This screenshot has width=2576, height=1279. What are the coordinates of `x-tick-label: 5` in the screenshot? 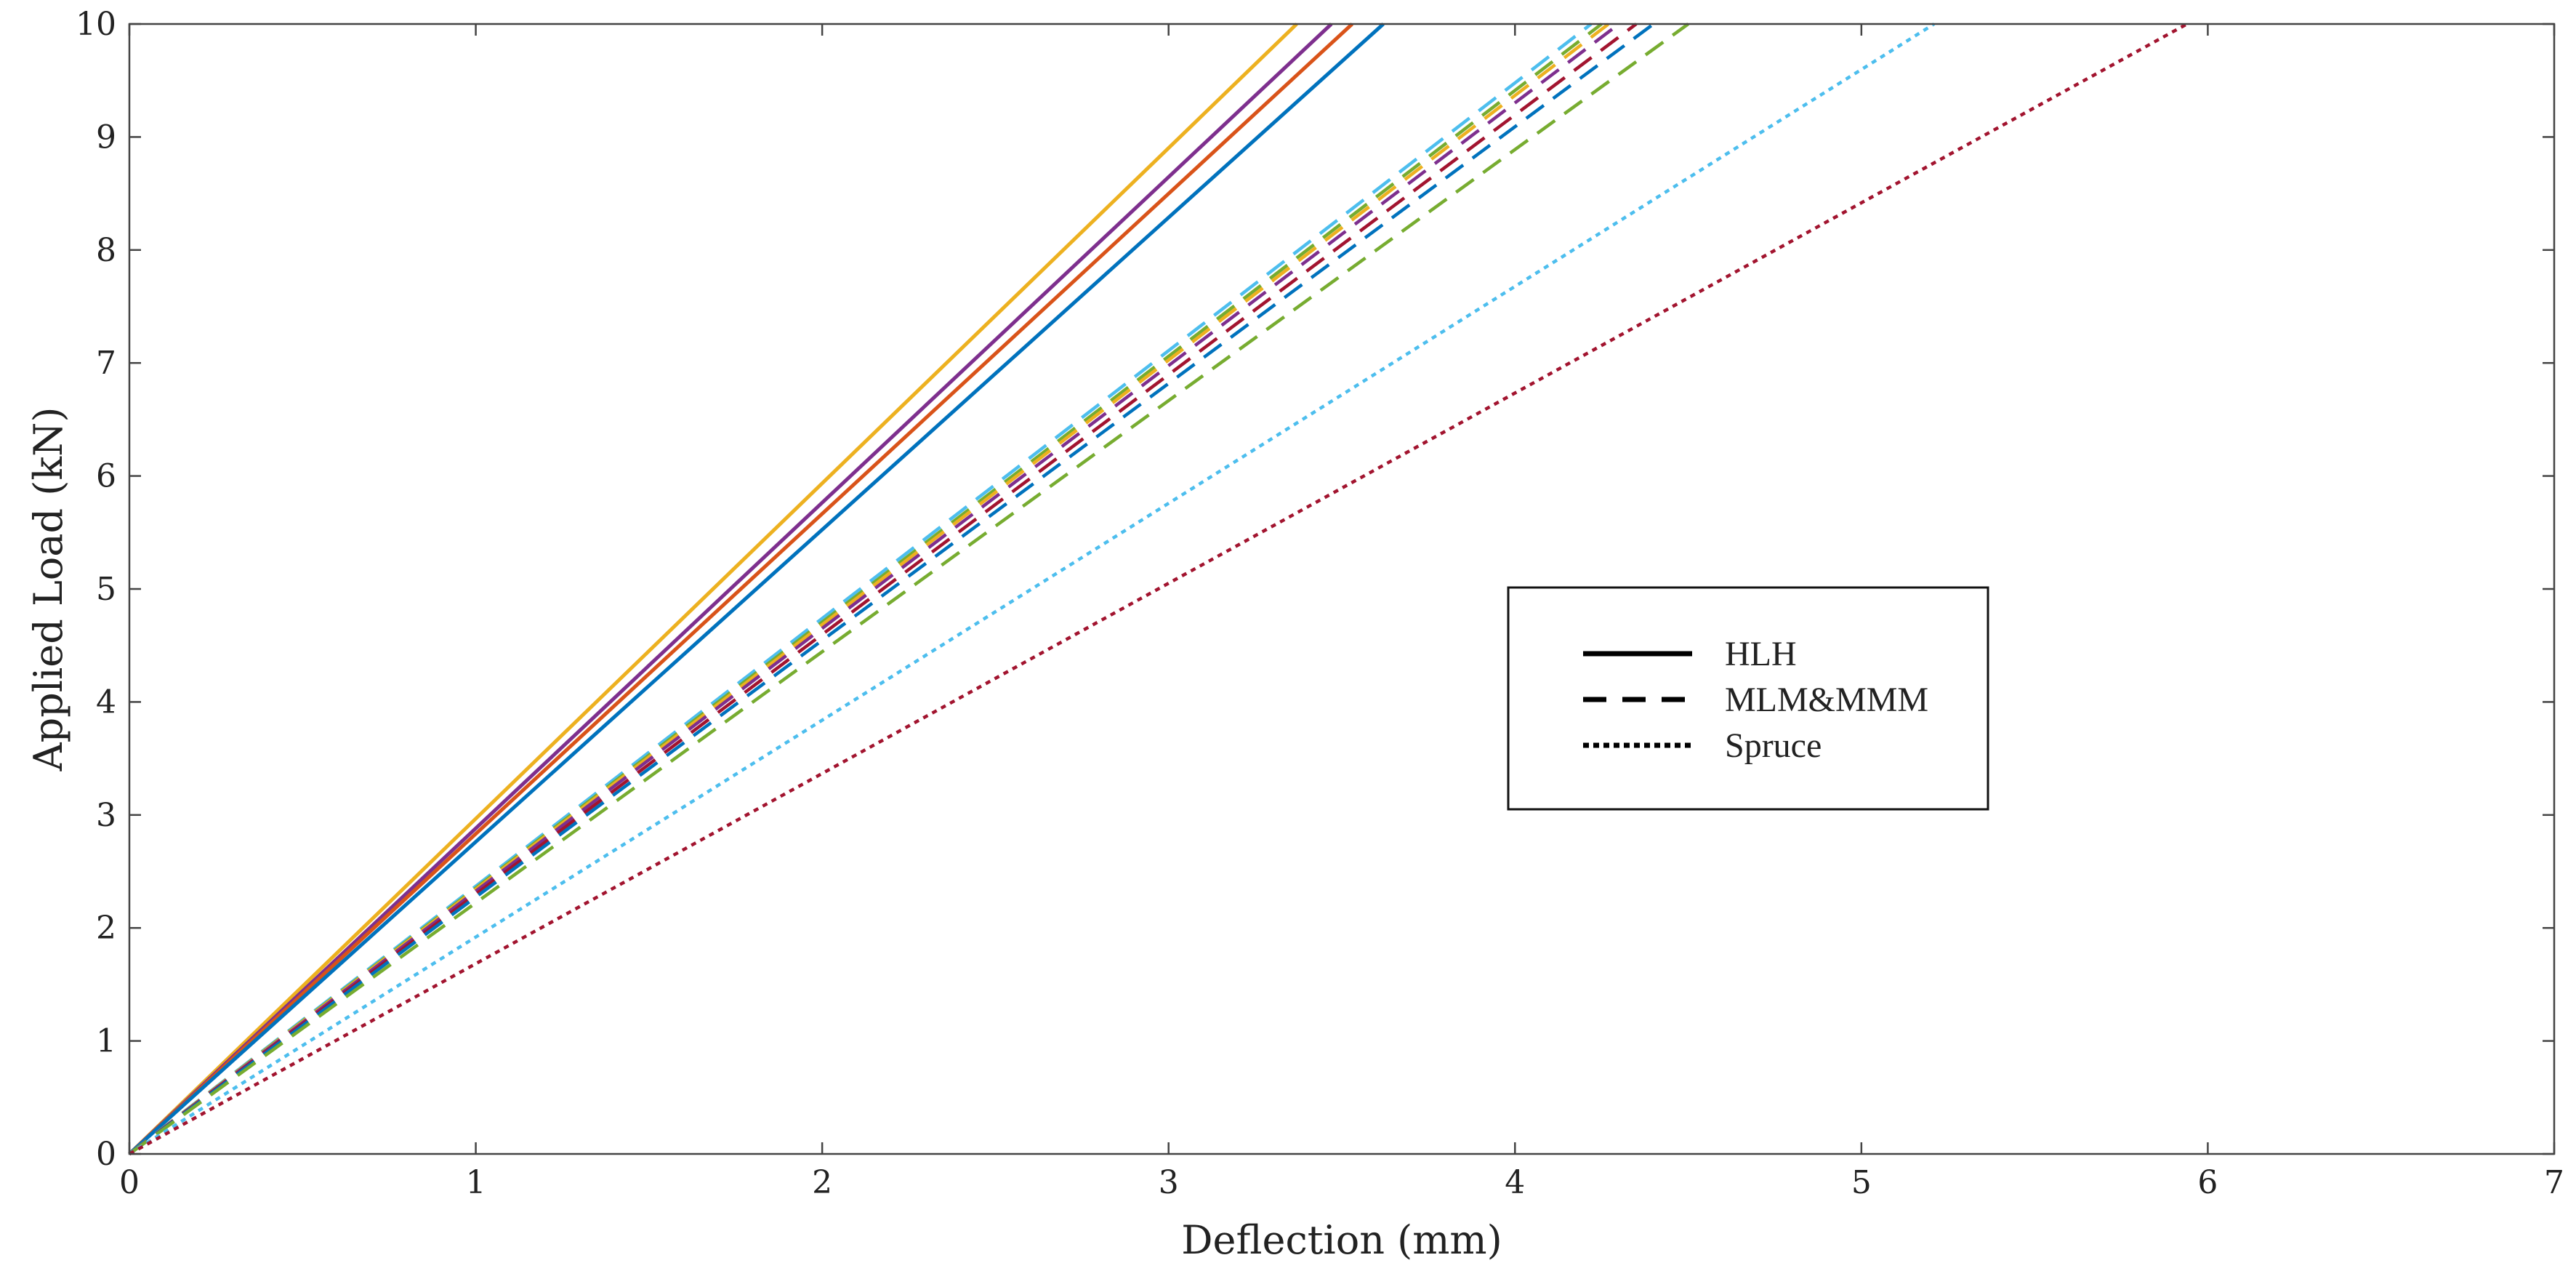 It's located at (1861, 1182).